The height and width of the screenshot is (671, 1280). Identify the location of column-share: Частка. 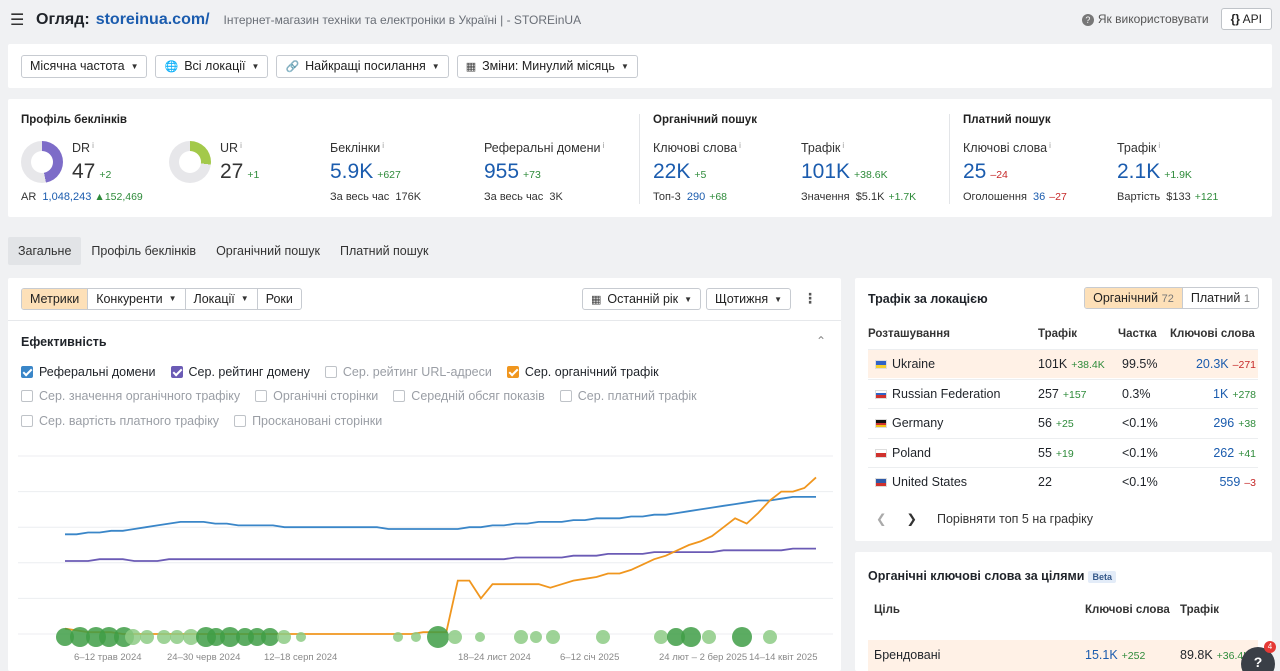
(1137, 334).